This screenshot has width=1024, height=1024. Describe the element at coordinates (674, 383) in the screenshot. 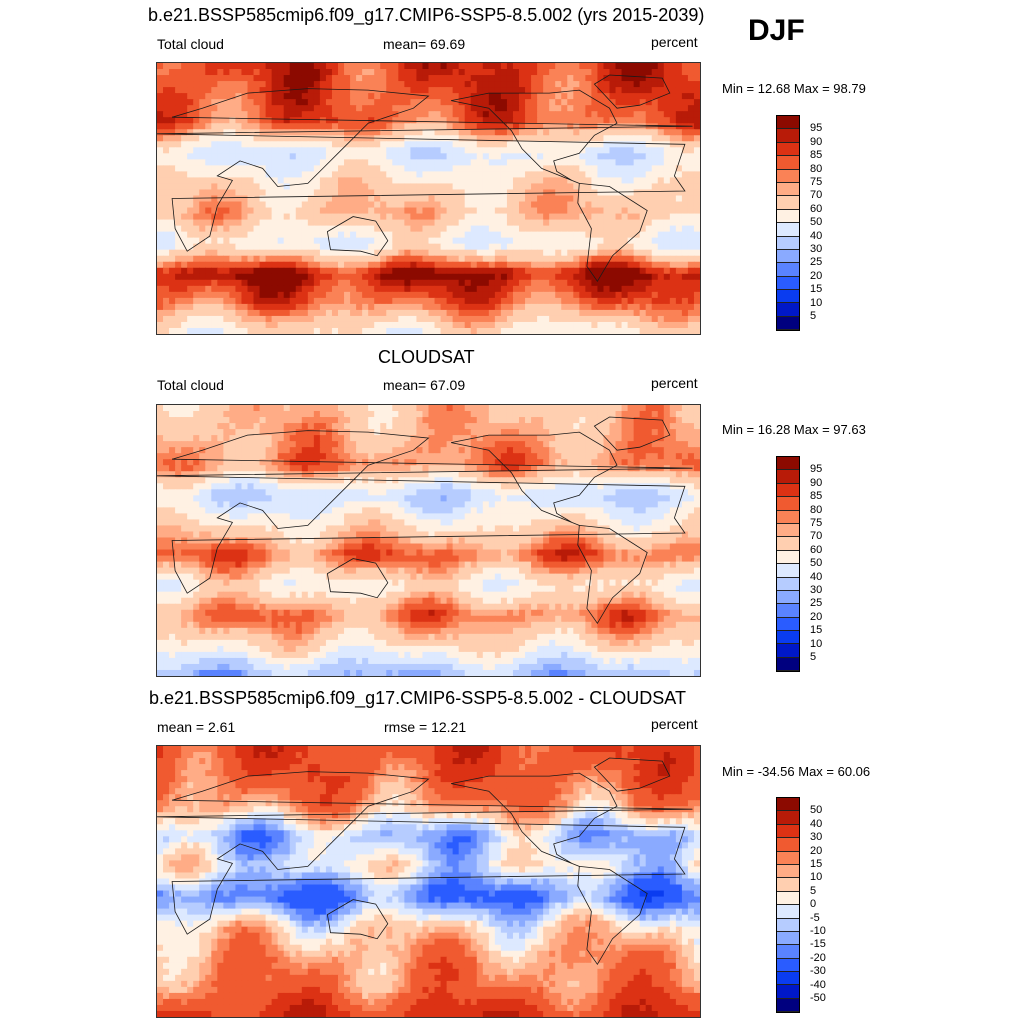

I see `panel2-units-label: percent` at that location.